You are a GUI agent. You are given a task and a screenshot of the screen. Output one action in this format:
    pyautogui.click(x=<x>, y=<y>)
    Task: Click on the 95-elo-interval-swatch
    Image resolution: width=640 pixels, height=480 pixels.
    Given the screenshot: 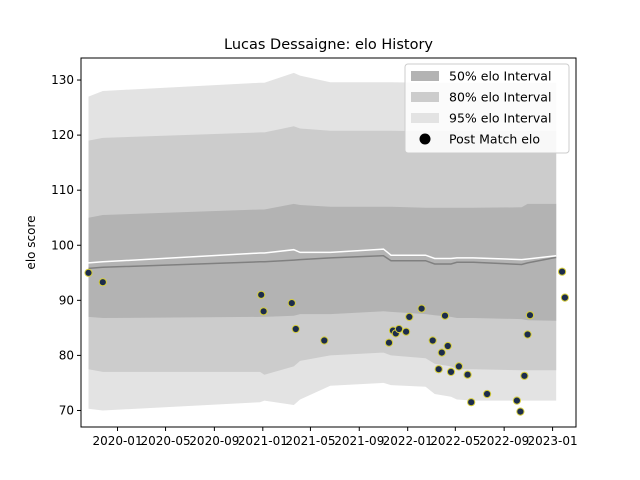 What is the action you would take?
    pyautogui.click(x=425, y=118)
    